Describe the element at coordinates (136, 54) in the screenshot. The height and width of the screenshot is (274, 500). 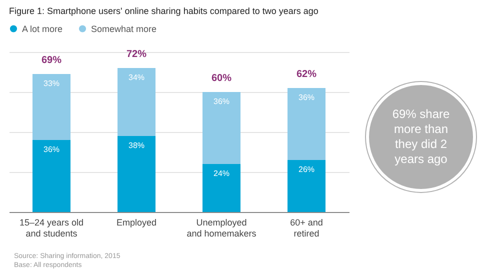
I see `total-label: 72%` at that location.